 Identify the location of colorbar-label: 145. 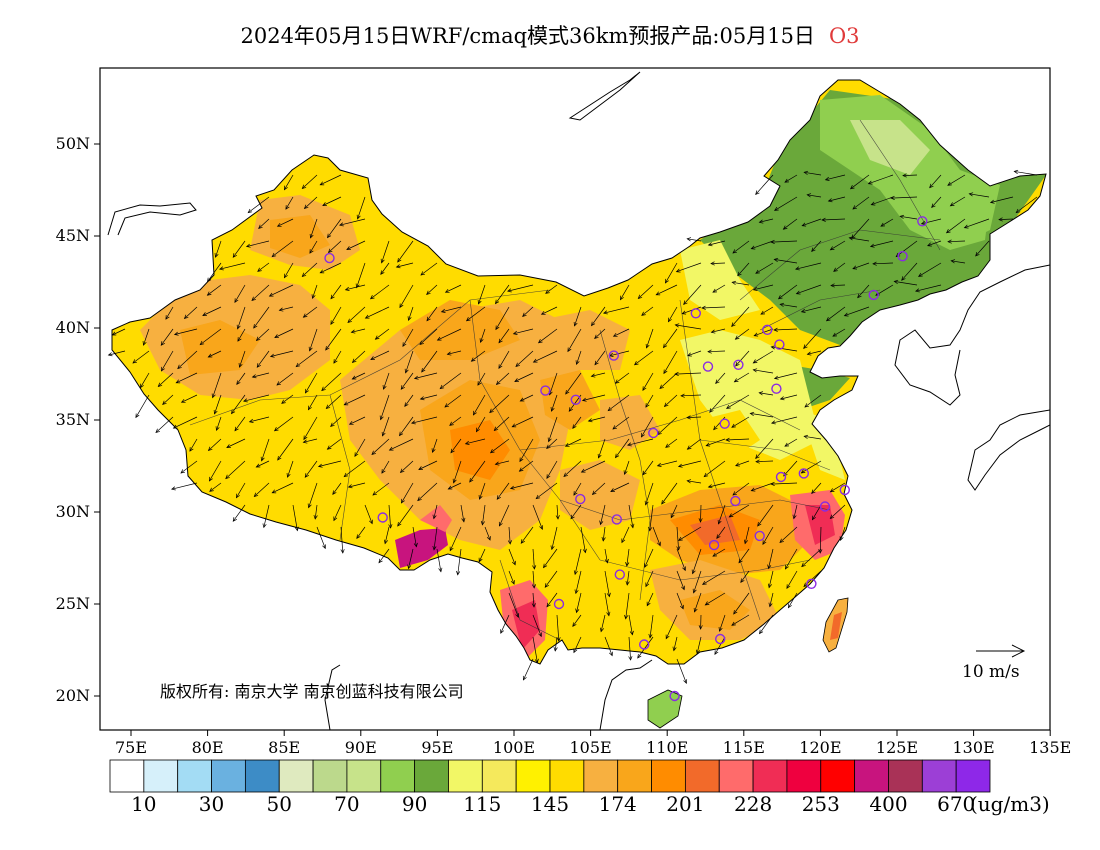
(550, 804).